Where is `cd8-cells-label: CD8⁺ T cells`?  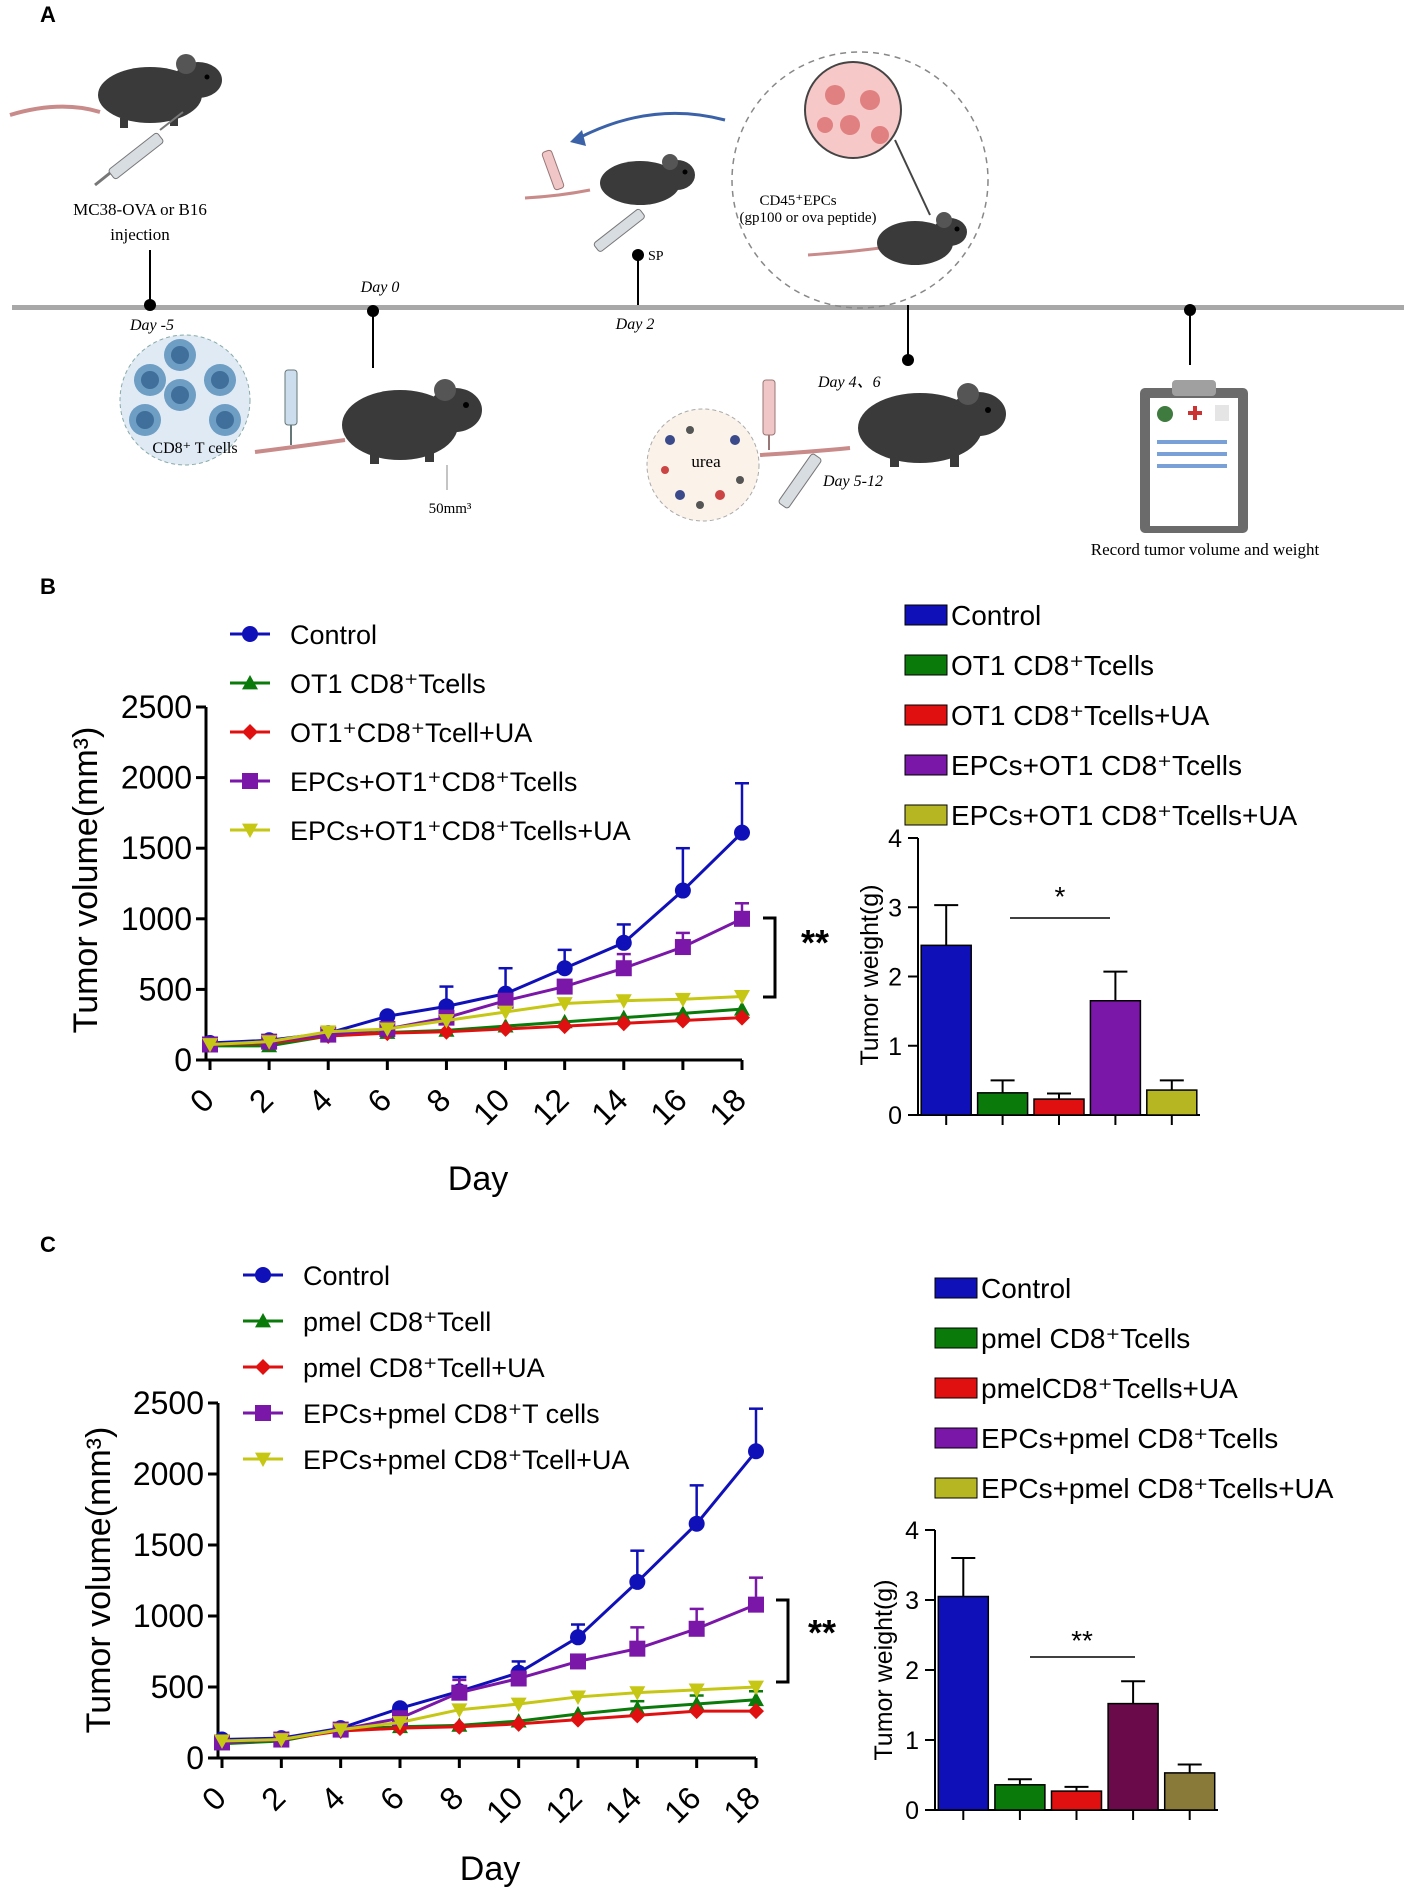 cd8-cells-label: CD8⁺ T cells is located at coordinates (194, 448).